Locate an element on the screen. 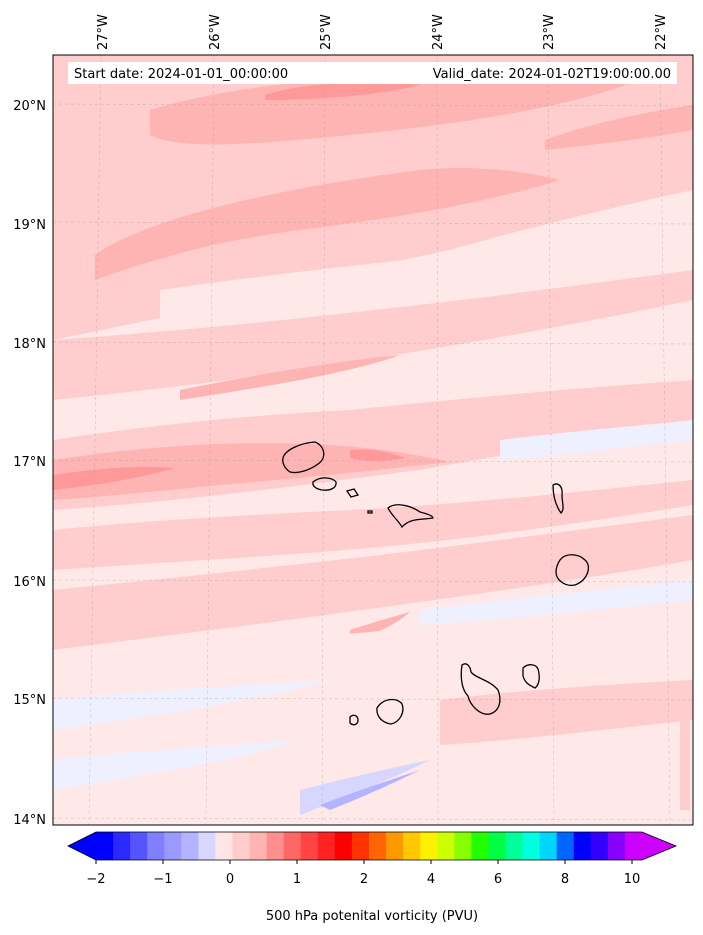  colorbar-tick-label: −2 is located at coordinates (95, 879).